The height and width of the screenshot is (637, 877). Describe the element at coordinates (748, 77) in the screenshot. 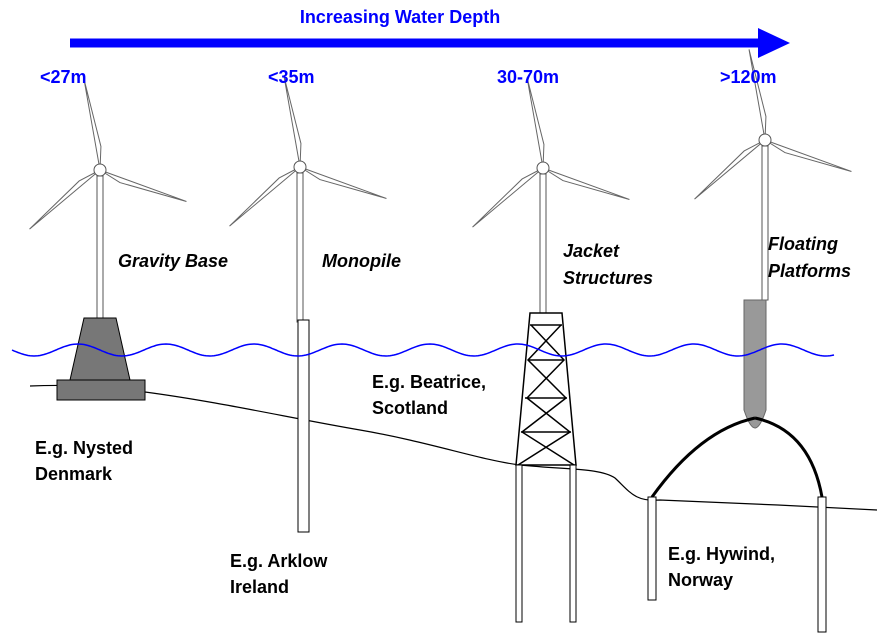

I see `depth-label: >120m` at that location.